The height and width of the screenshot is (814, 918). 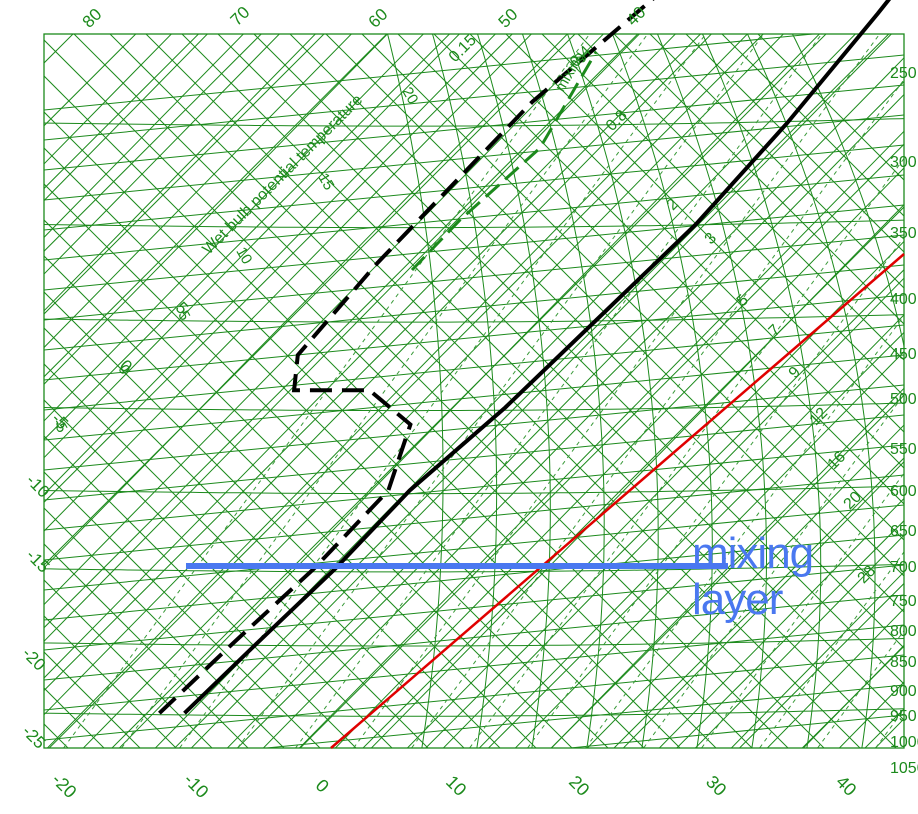 What do you see at coordinates (409, 95) in the screenshot?
I see `wet-bulb-tick-label: 20` at bounding box center [409, 95].